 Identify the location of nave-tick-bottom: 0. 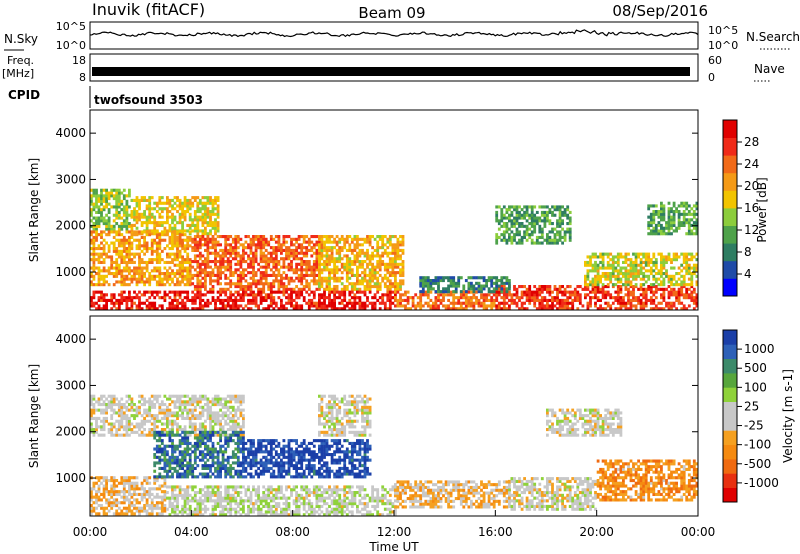
(711, 77).